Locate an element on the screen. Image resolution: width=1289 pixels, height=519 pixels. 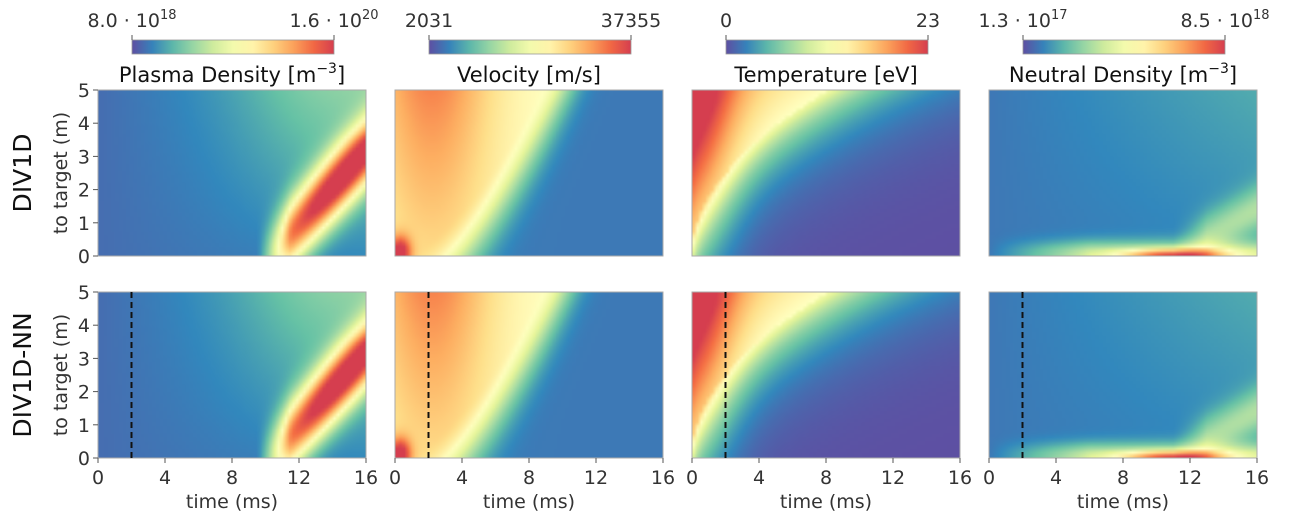
panel-title: Velocity [m/s] is located at coordinates (529, 75).